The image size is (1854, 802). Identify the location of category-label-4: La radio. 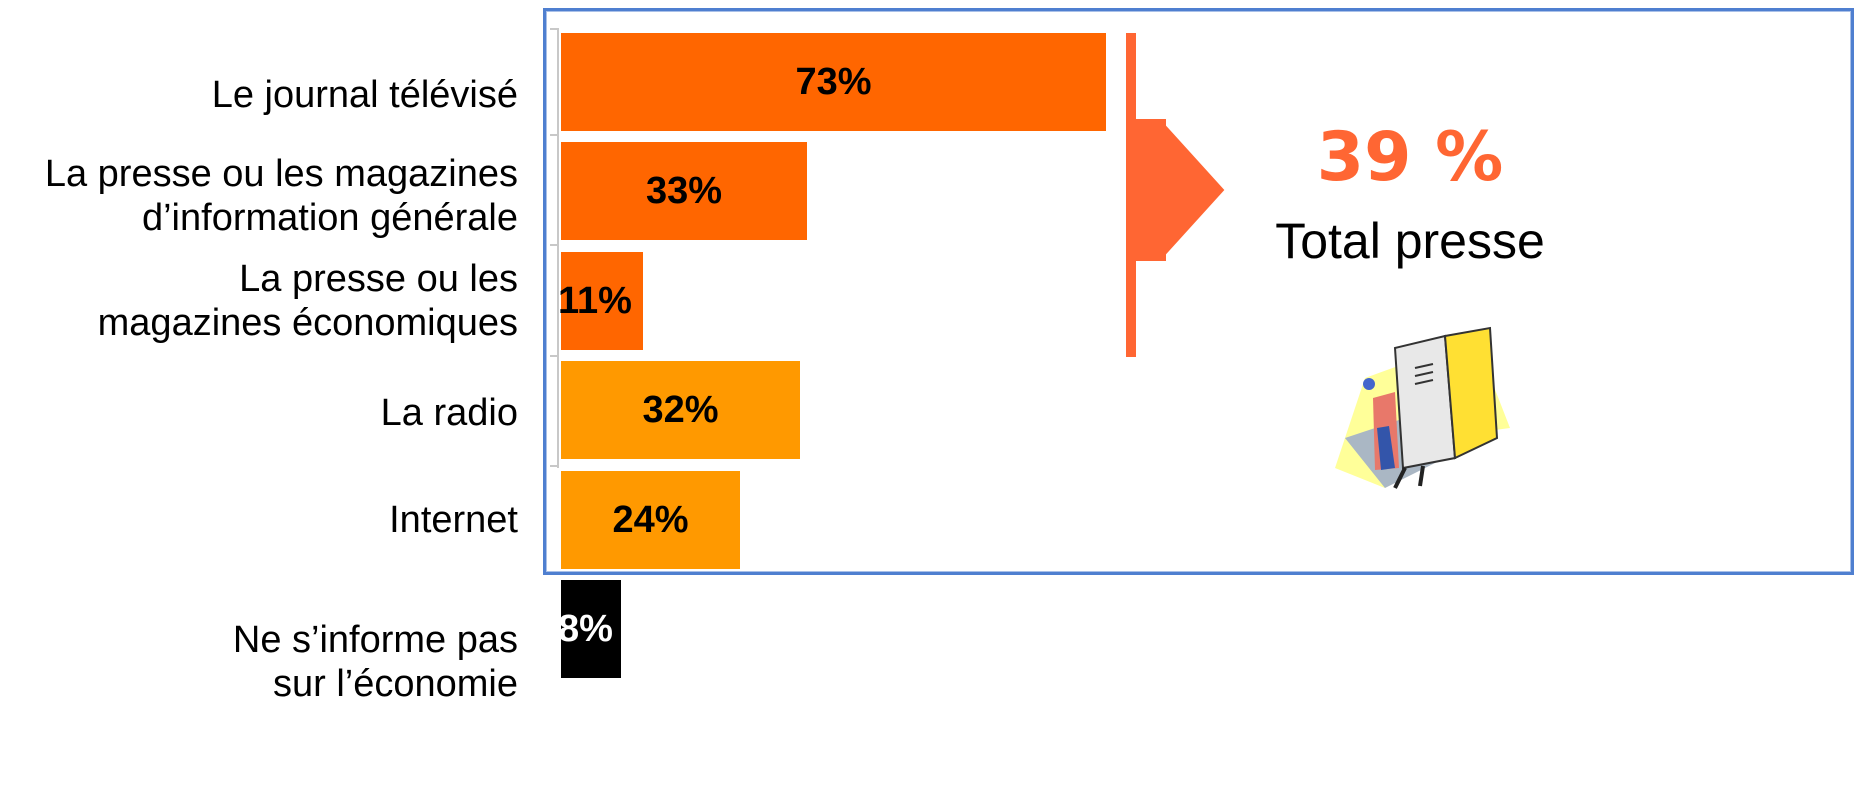
(449, 413).